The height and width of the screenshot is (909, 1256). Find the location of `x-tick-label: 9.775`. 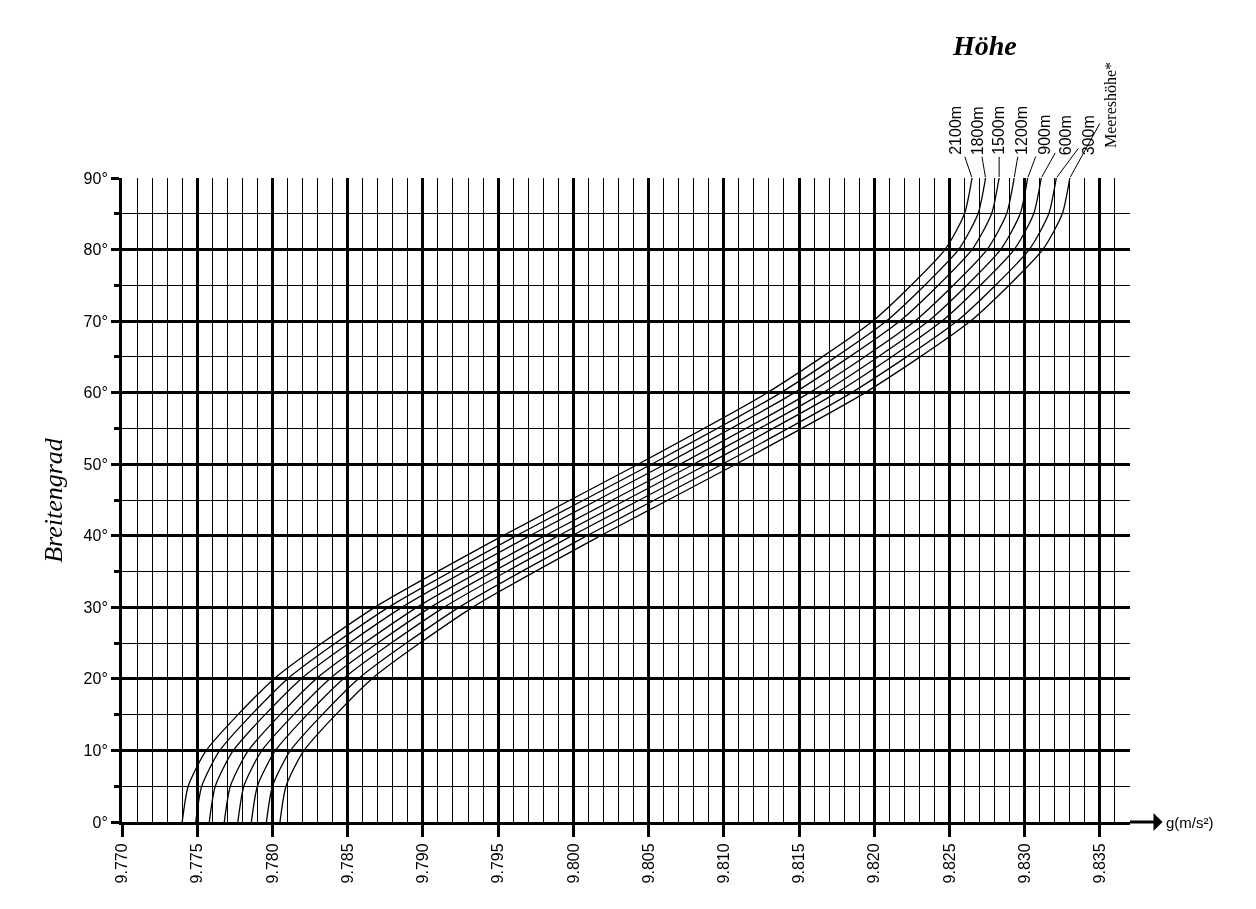

x-tick-label: 9.775 is located at coordinates (197, 863).